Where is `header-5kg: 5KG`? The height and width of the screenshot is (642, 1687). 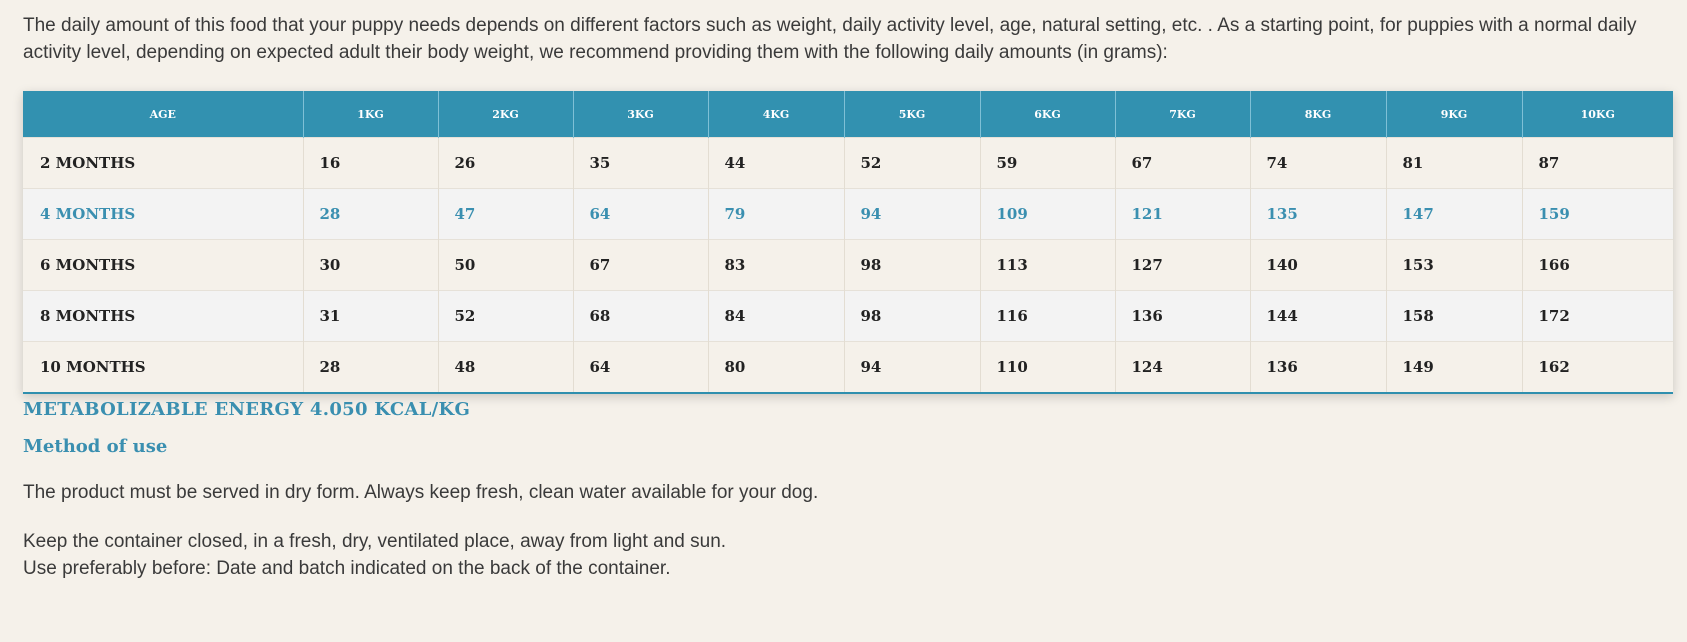 header-5kg: 5KG is located at coordinates (911, 114).